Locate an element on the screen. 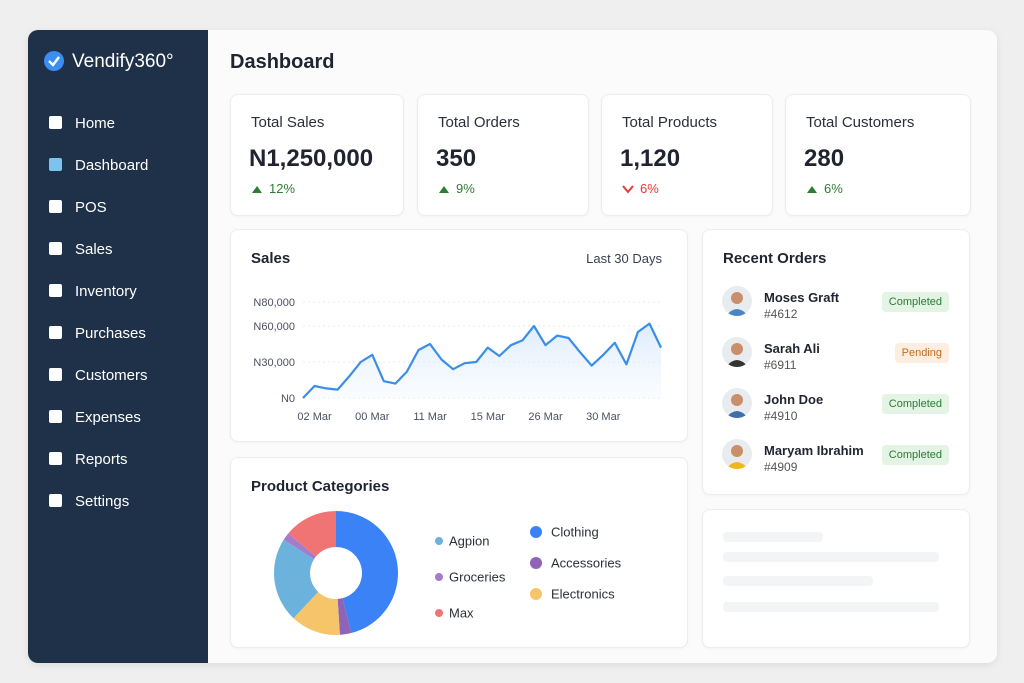 The width and height of the screenshot is (1024, 683). order-id: #6911 is located at coordinates (780, 365).